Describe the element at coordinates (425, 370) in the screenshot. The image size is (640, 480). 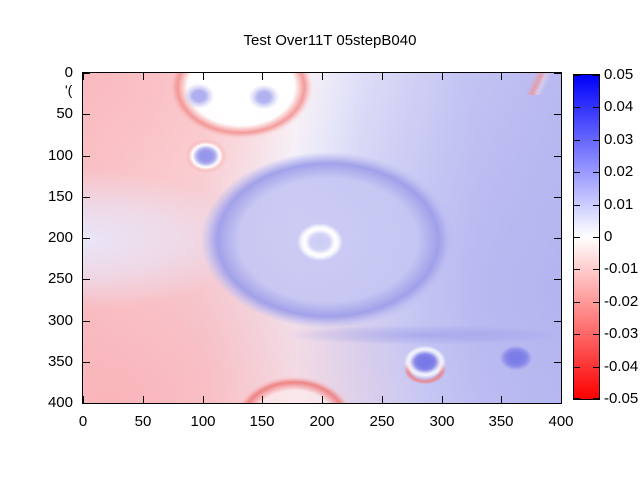
I see `feature-spot-crescent` at that location.